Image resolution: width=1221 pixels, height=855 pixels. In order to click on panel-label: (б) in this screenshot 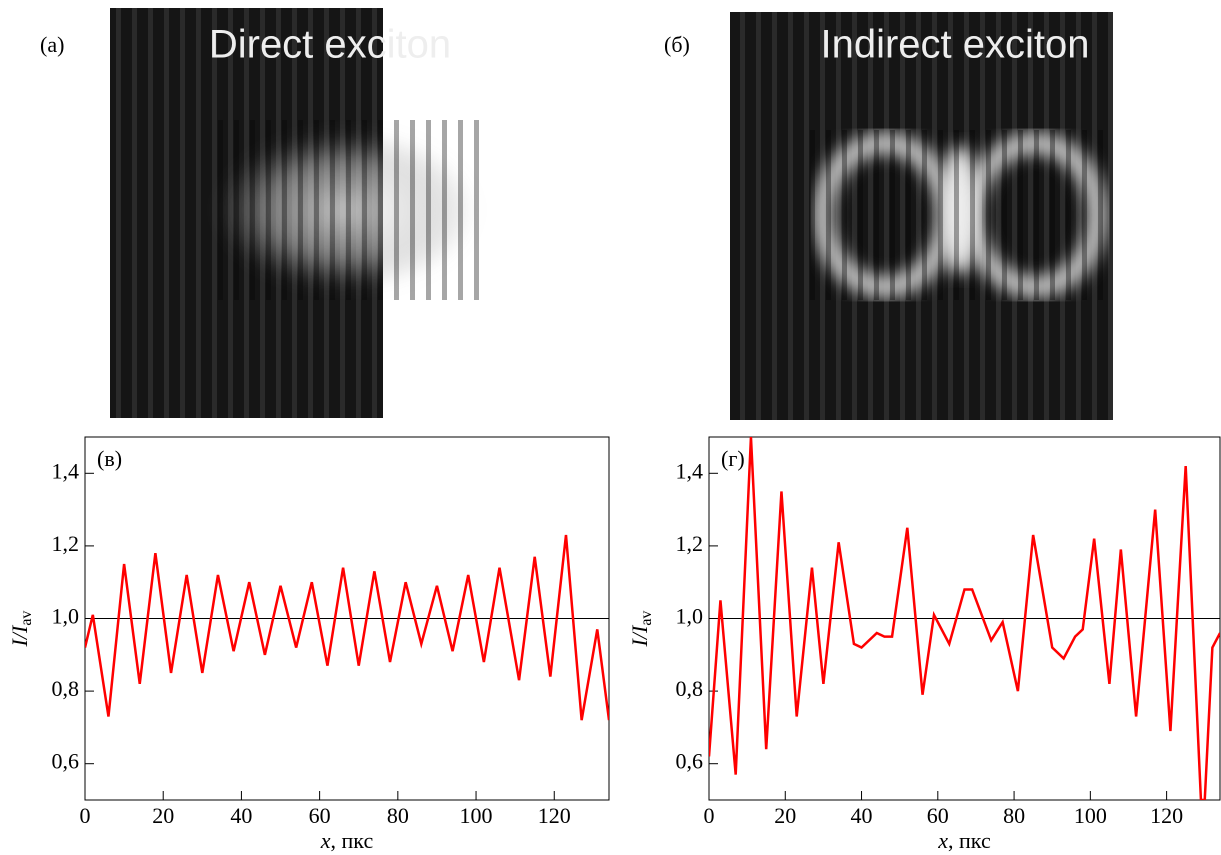, I will do `click(677, 44)`.